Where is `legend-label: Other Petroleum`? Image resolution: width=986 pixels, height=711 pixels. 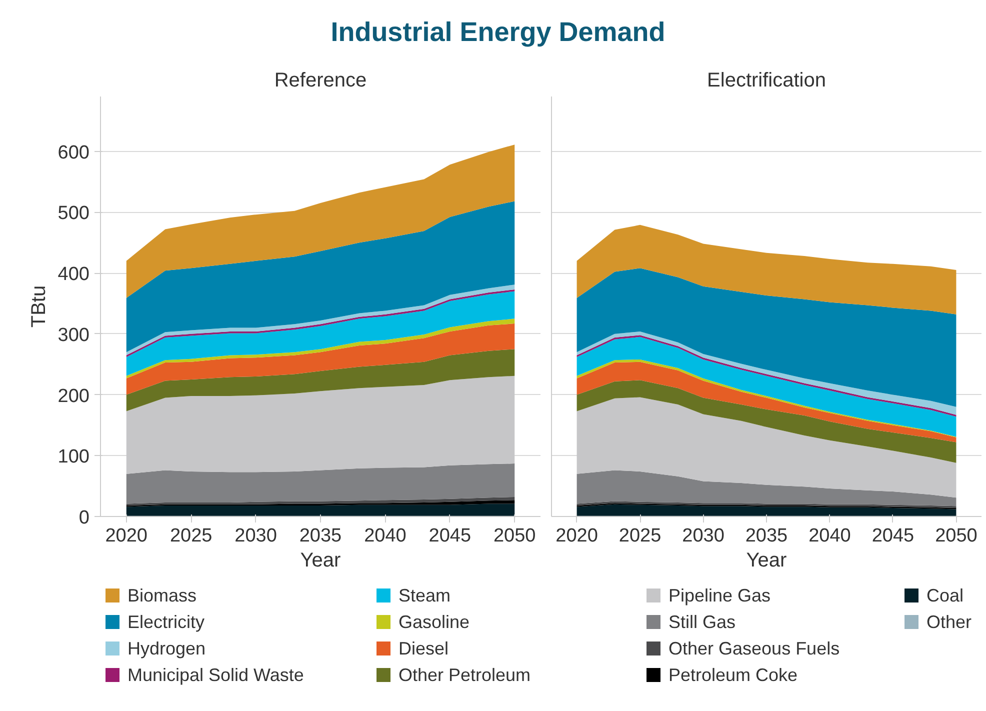 legend-label: Other Petroleum is located at coordinates (464, 675).